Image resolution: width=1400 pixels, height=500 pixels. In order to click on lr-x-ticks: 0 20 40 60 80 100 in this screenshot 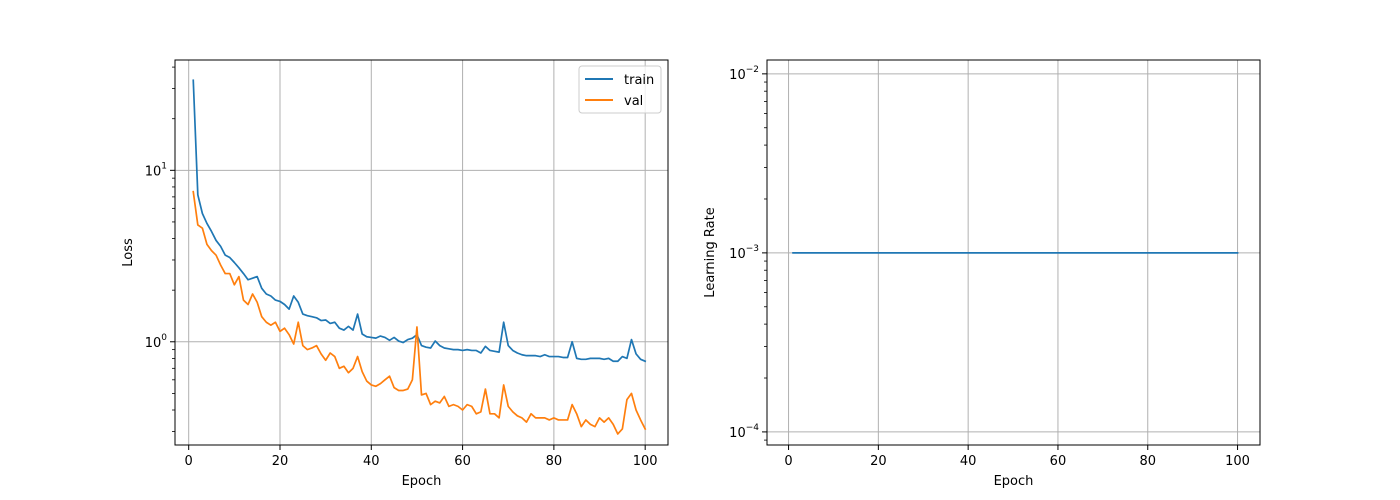, I will do `click(1017, 457)`.